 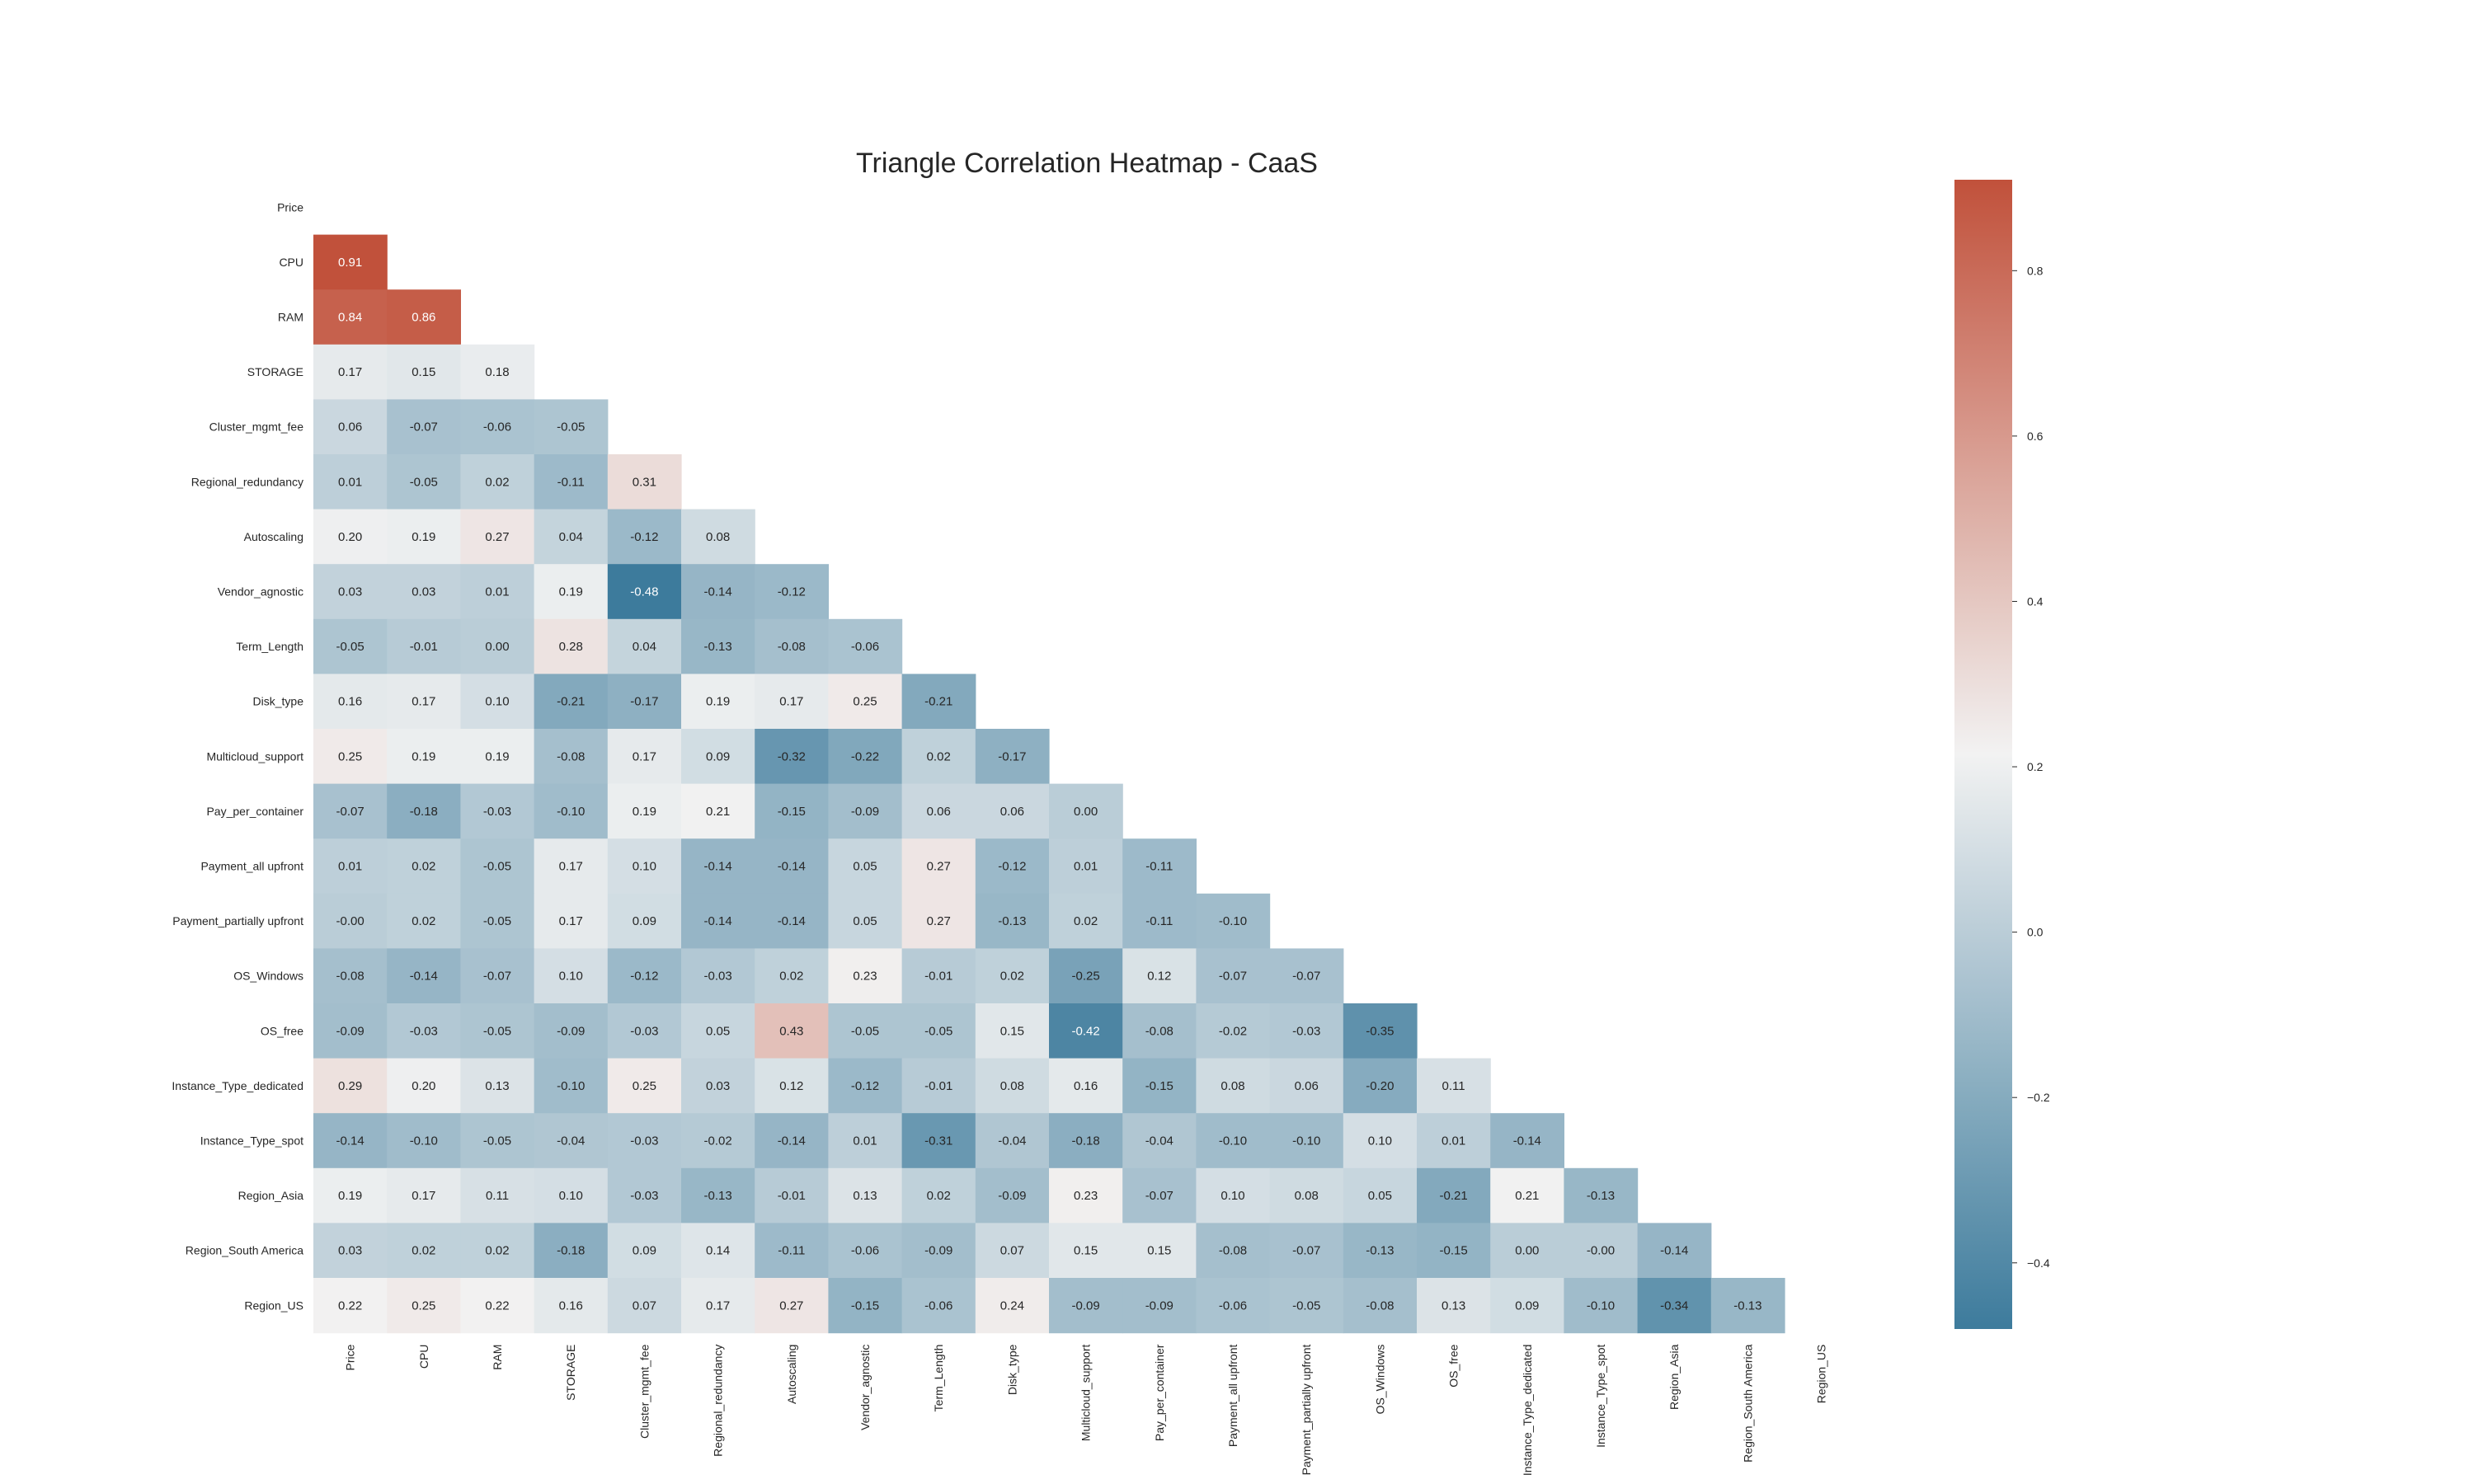 What do you see at coordinates (290, 207) in the screenshot?
I see `y-tick-label: Price` at bounding box center [290, 207].